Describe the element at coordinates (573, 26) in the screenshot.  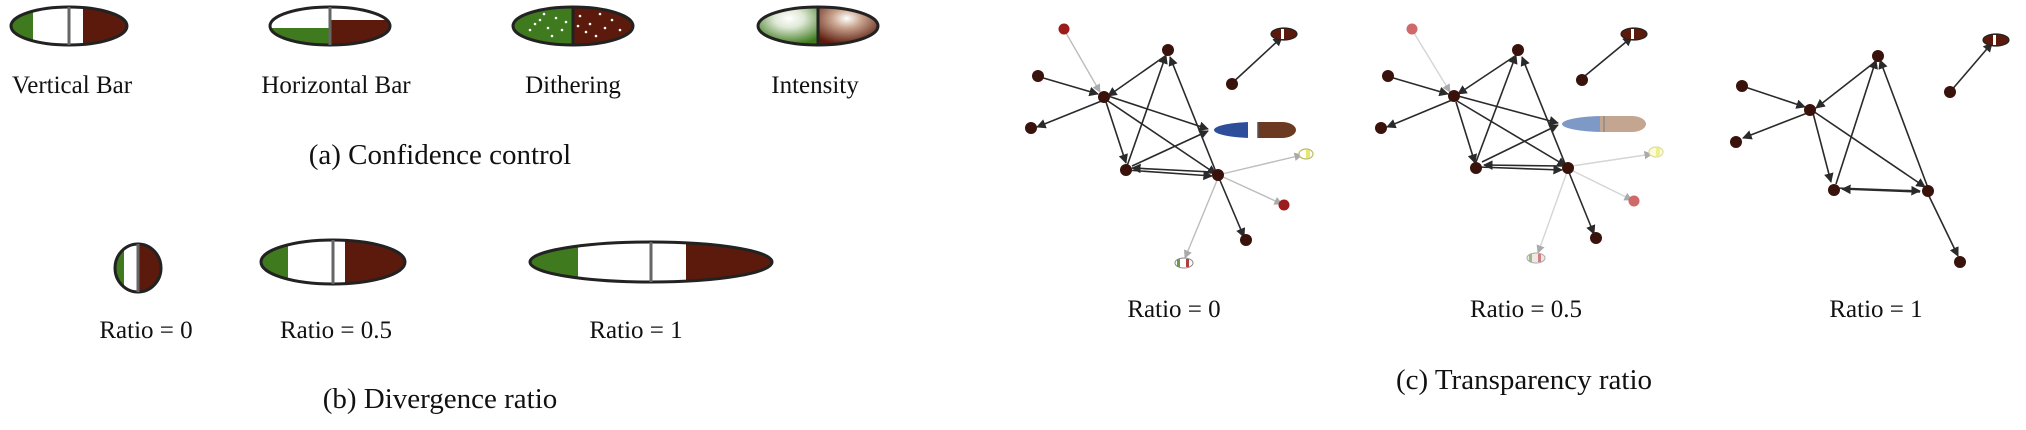
I see `glyph-dithering` at that location.